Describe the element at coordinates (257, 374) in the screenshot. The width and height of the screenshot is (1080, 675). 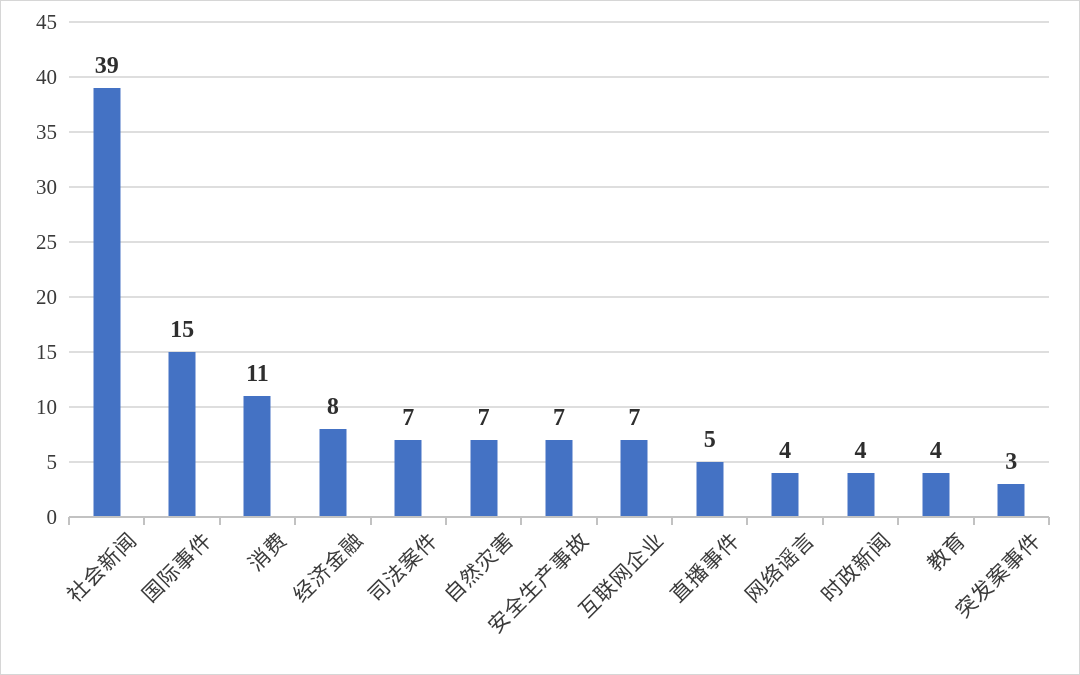
I see `bar-value-label: 11` at that location.